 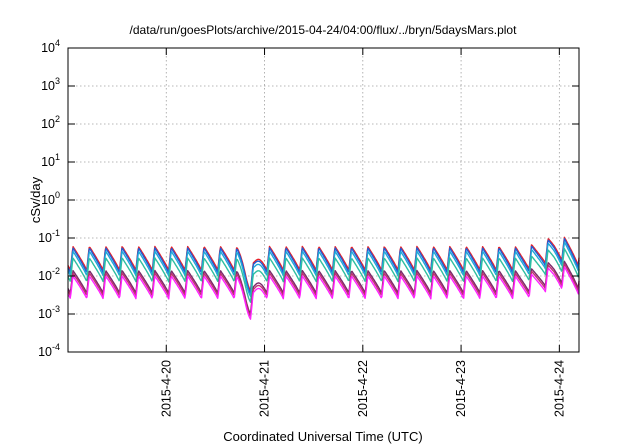 What do you see at coordinates (50, 84) in the screenshot?
I see `y-tick-label: 10³` at bounding box center [50, 84].